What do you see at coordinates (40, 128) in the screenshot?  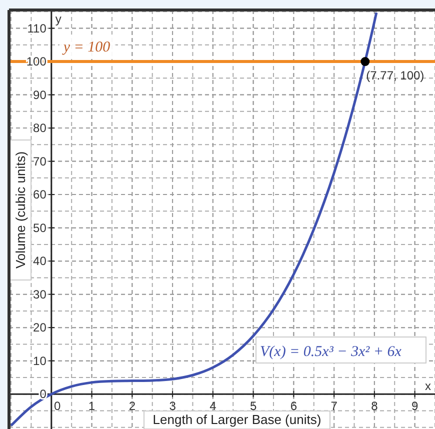 I see `y-tick-label: 80` at bounding box center [40, 128].